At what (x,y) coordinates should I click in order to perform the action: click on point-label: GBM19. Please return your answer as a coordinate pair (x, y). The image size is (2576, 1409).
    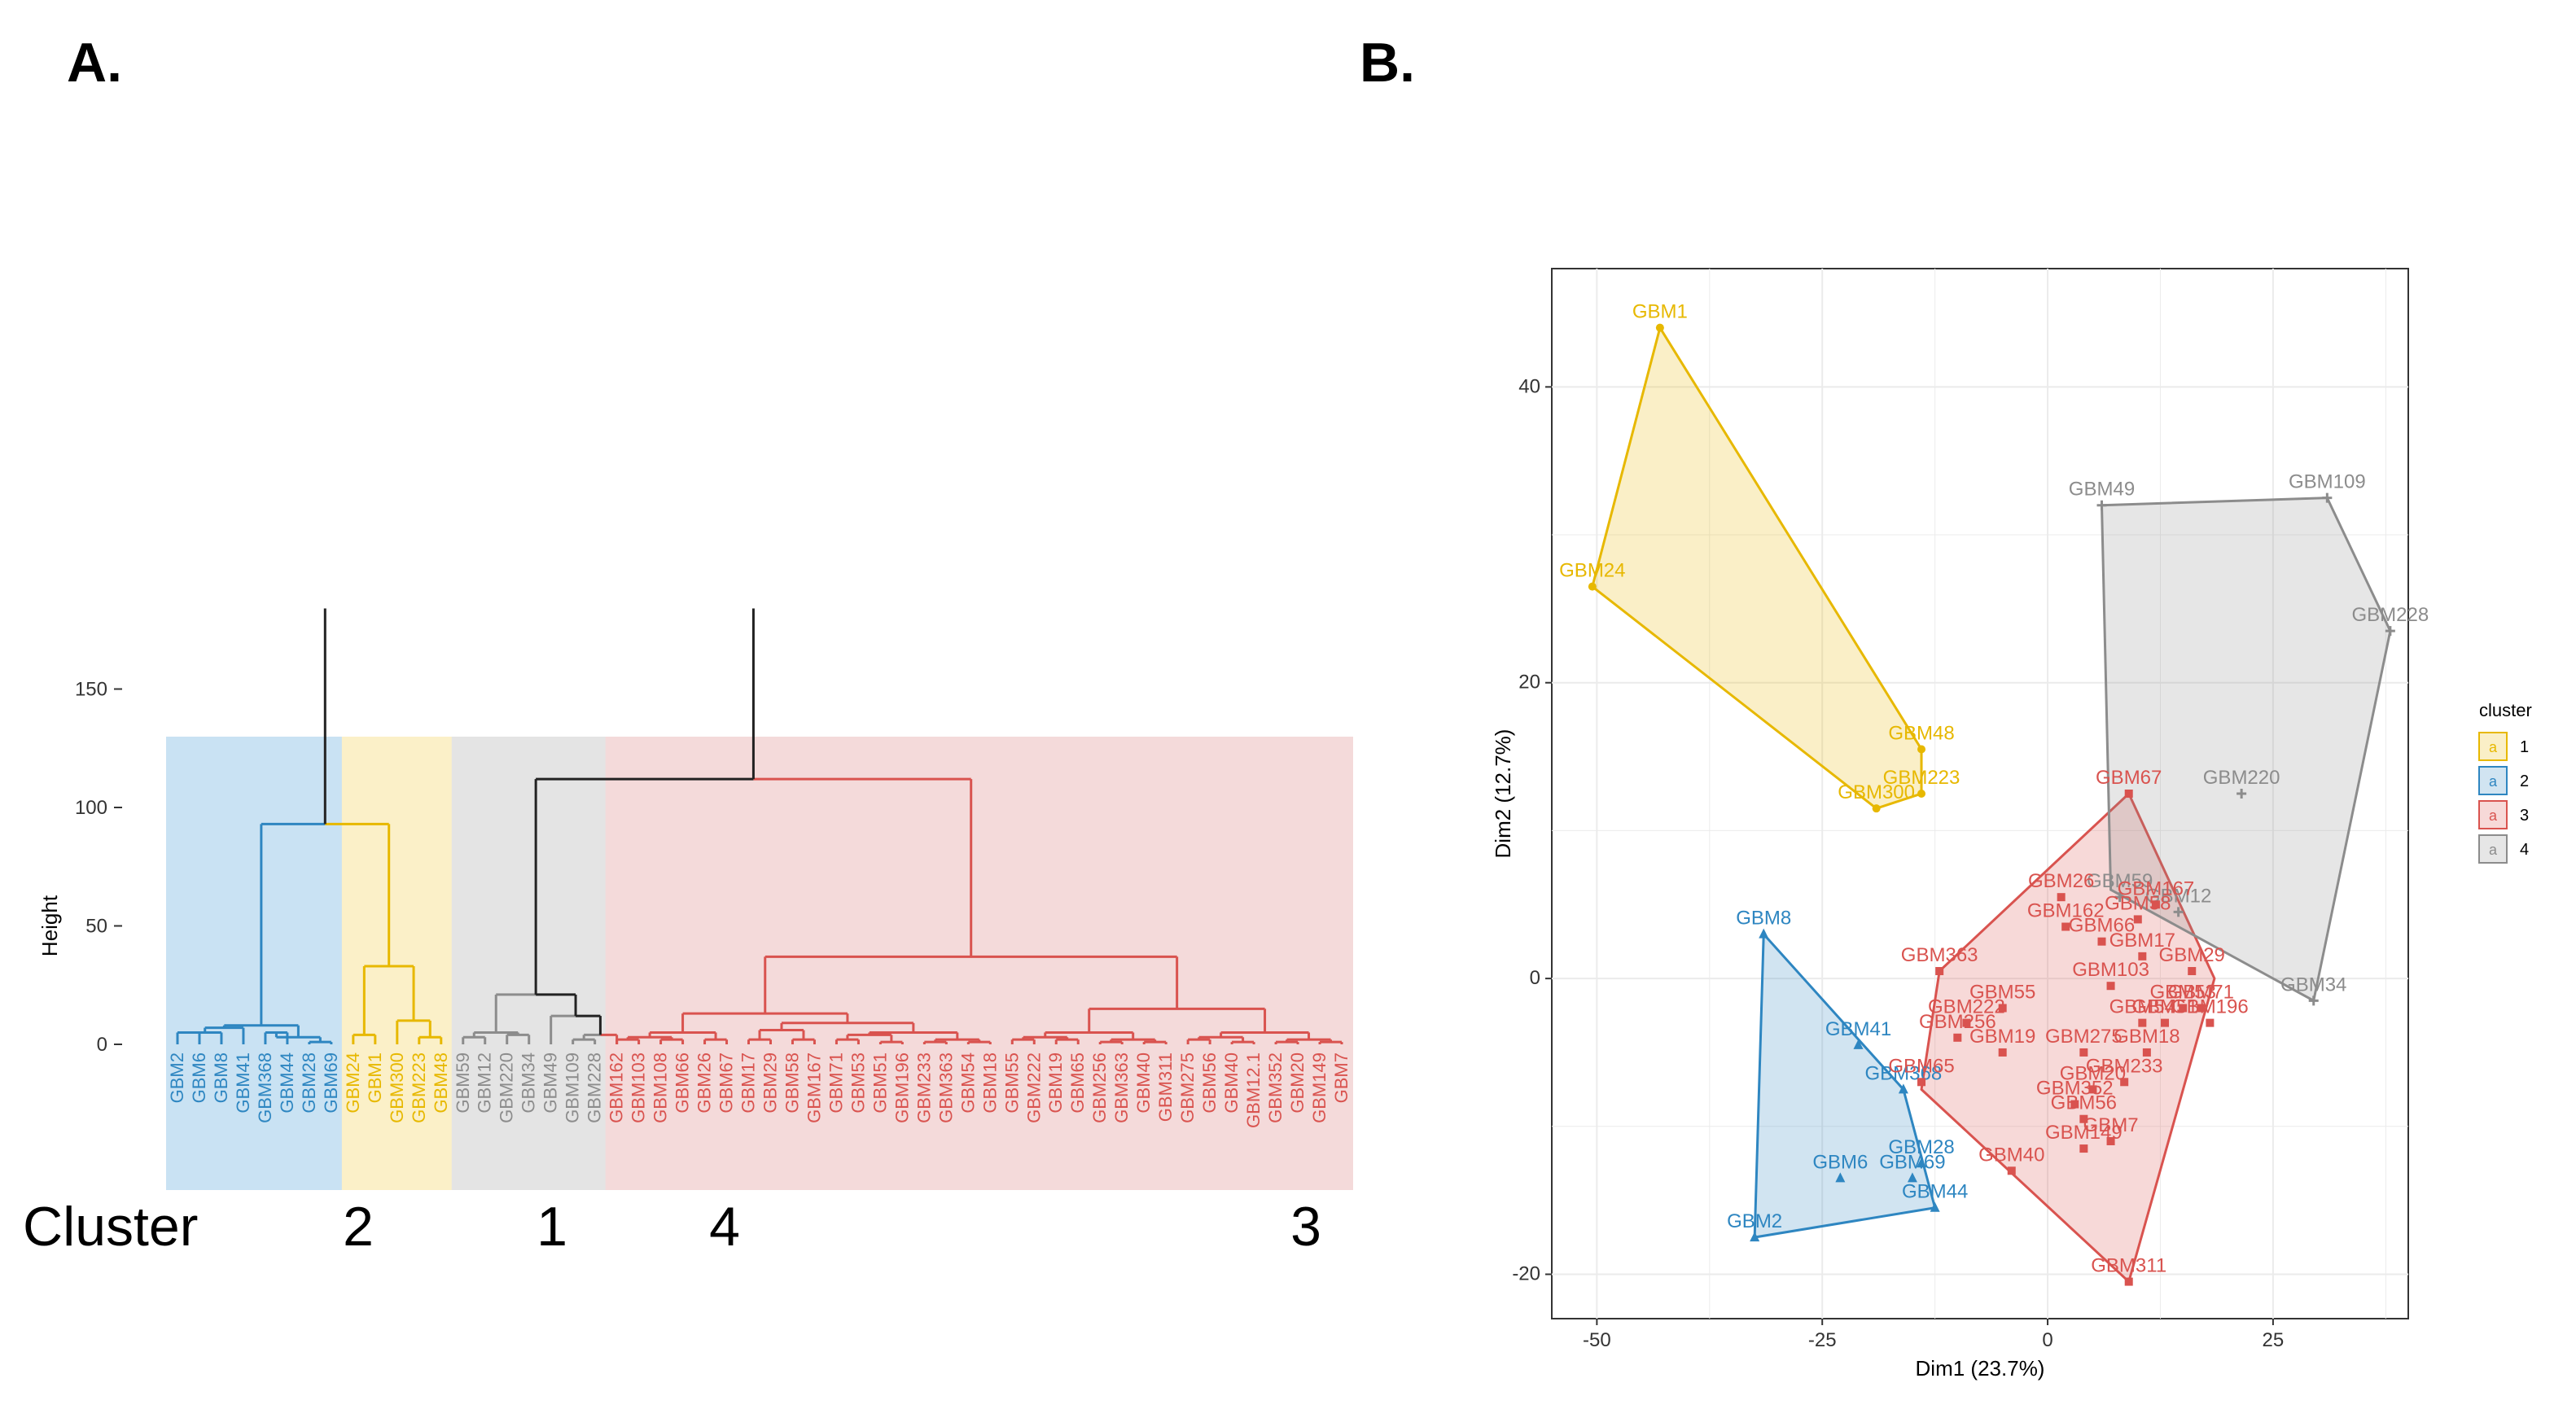
    Looking at the image, I should click on (2002, 1037).